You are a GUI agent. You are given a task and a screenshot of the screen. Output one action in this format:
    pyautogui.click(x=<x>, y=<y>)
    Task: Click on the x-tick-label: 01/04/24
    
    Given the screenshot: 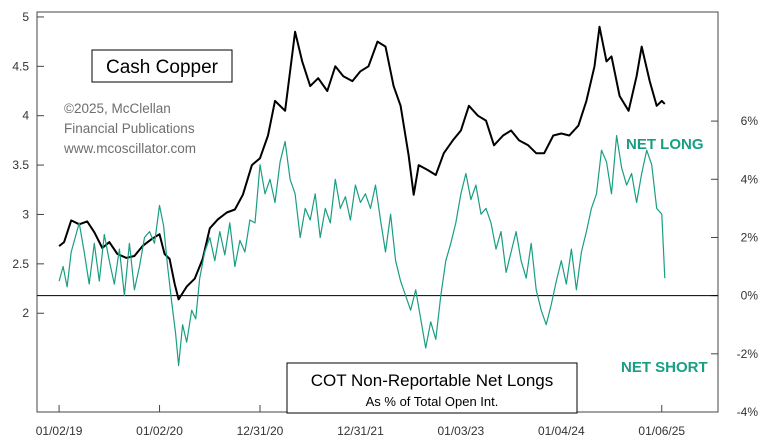 What is the action you would take?
    pyautogui.click(x=561, y=431)
    